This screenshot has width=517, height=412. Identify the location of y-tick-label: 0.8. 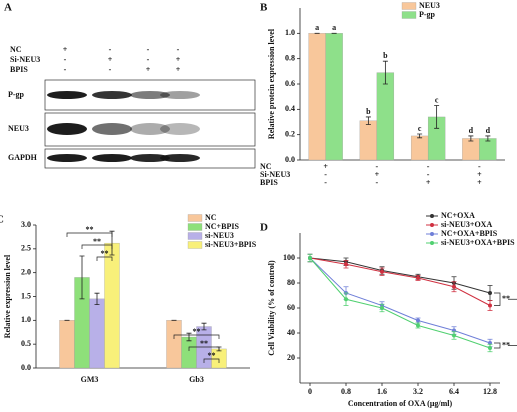
(290, 57).